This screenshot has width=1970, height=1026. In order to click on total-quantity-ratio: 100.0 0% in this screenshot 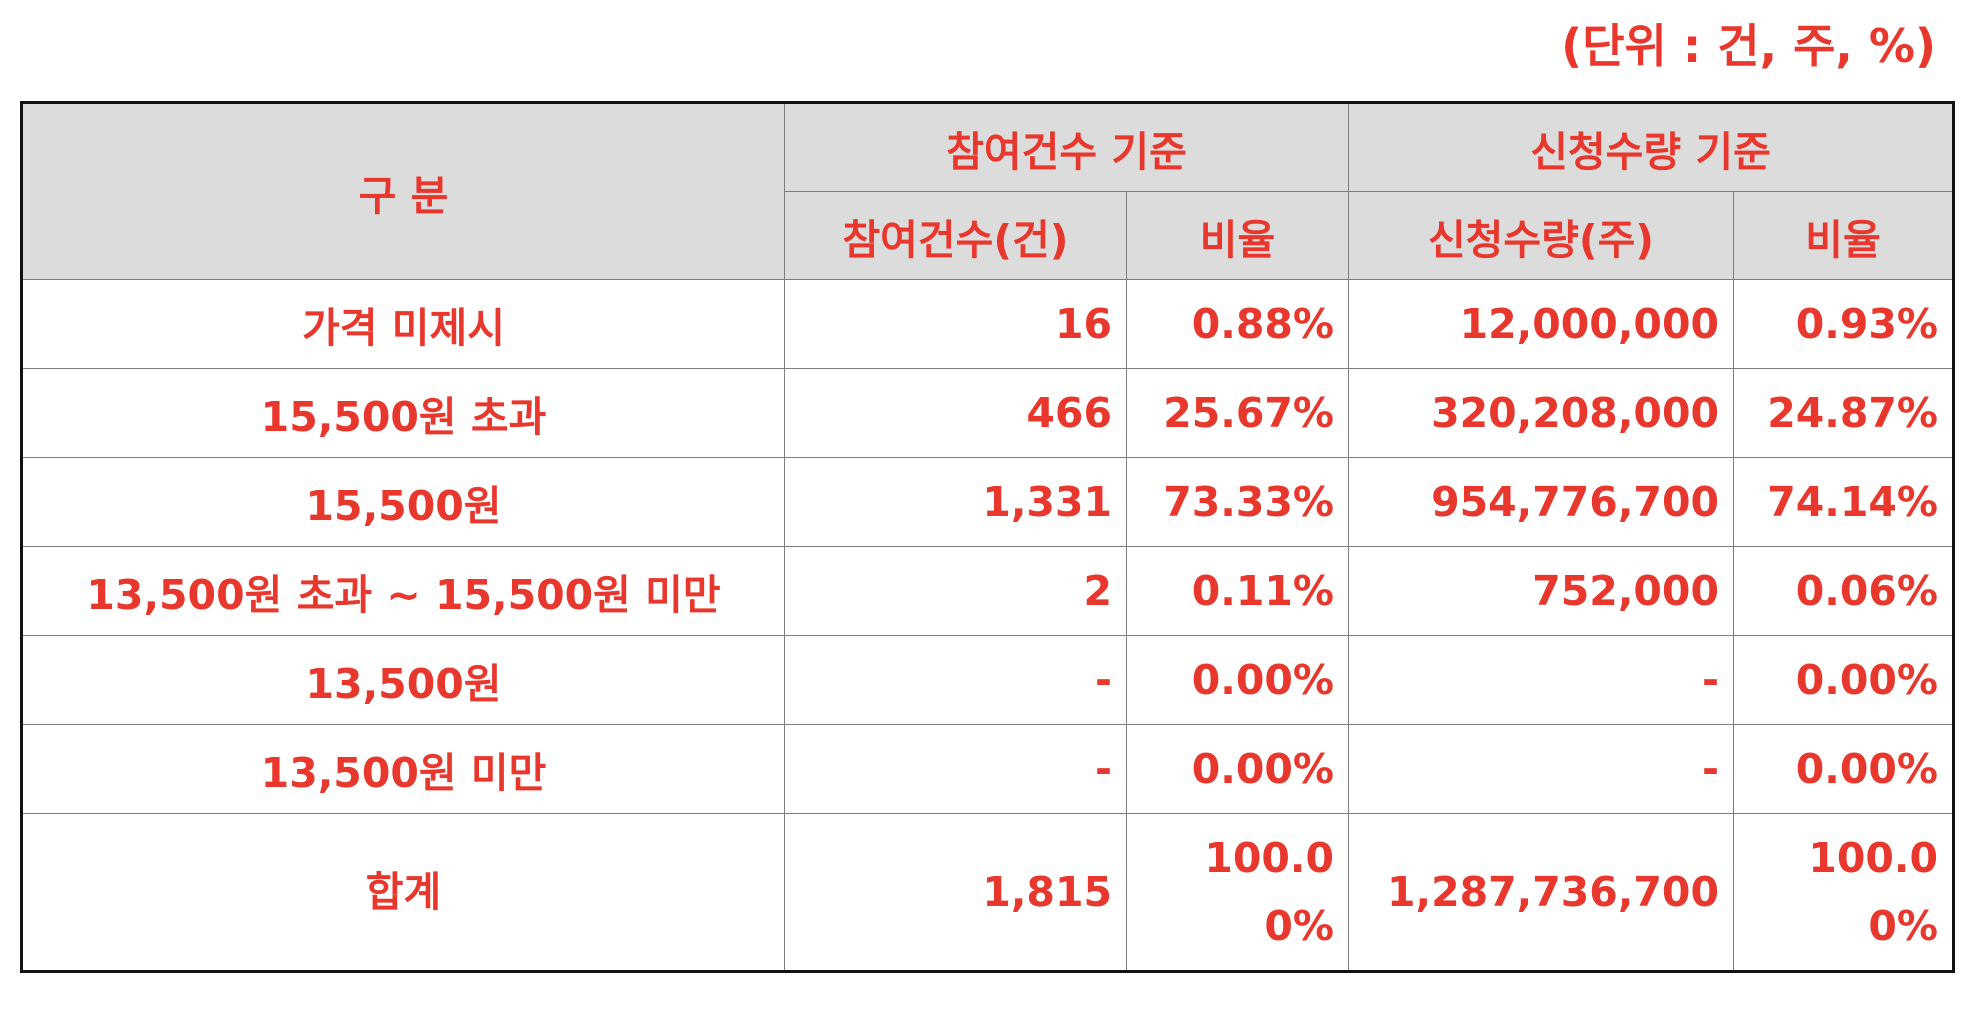, I will do `click(1873, 892)`.